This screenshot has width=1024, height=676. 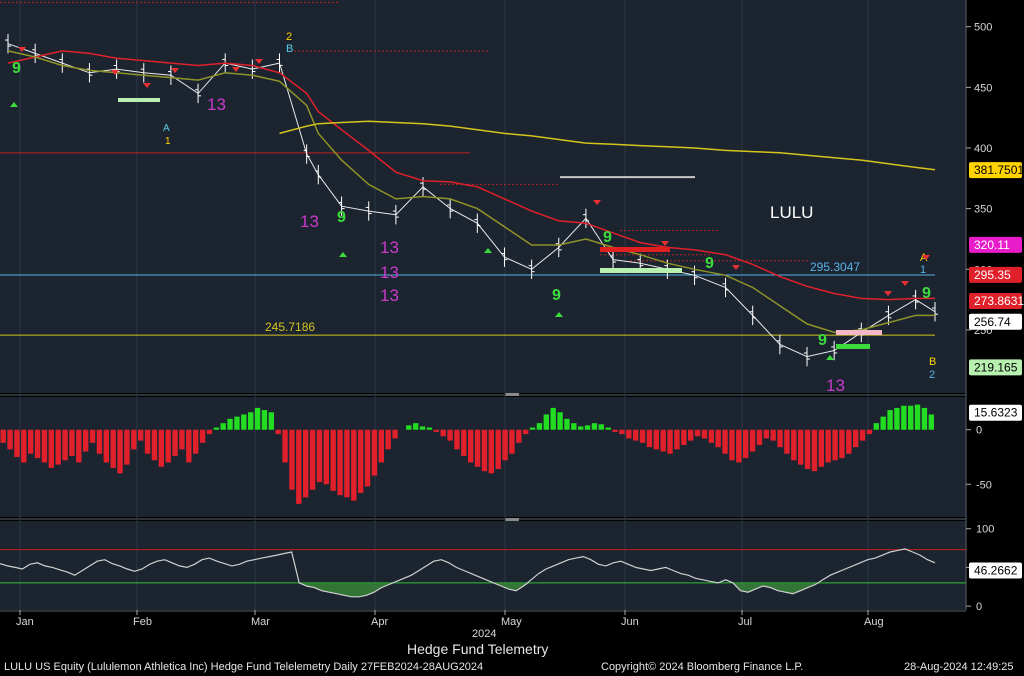 What do you see at coordinates (835, 385) in the screenshot?
I see `sequential-count-thirteen: 13` at bounding box center [835, 385].